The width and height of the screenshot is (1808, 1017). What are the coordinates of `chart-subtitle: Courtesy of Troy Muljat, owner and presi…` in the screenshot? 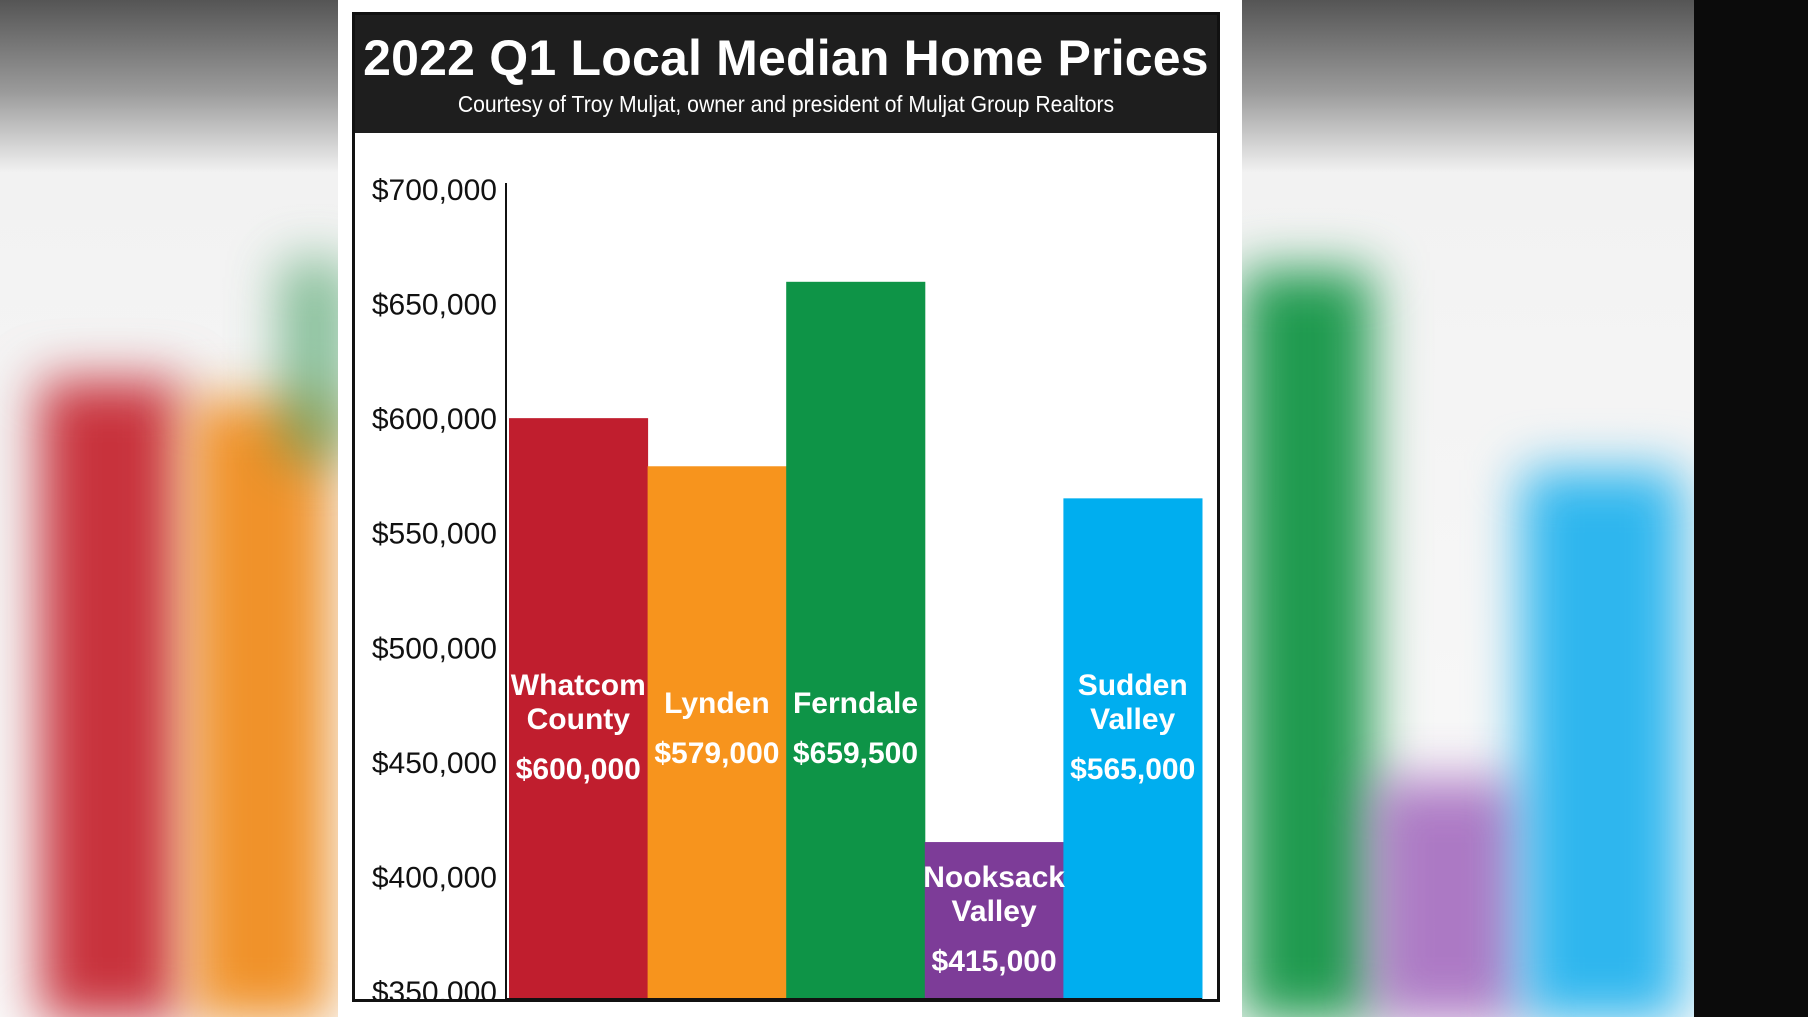 It's located at (786, 104).